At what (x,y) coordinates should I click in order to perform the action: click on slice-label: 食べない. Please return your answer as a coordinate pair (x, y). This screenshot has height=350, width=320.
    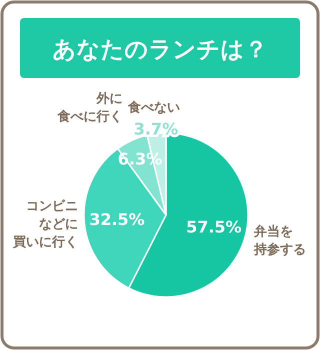
    Looking at the image, I should click on (153, 108).